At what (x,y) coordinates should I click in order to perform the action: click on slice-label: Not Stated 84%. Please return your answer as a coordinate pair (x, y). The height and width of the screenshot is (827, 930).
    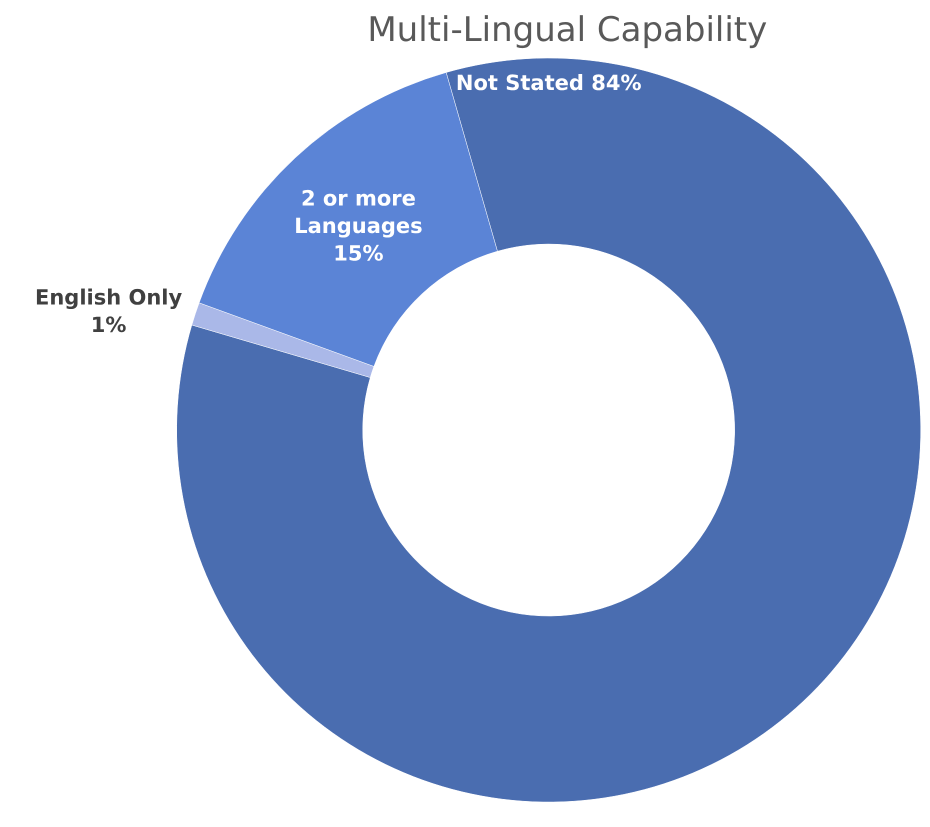
    Looking at the image, I should click on (549, 82).